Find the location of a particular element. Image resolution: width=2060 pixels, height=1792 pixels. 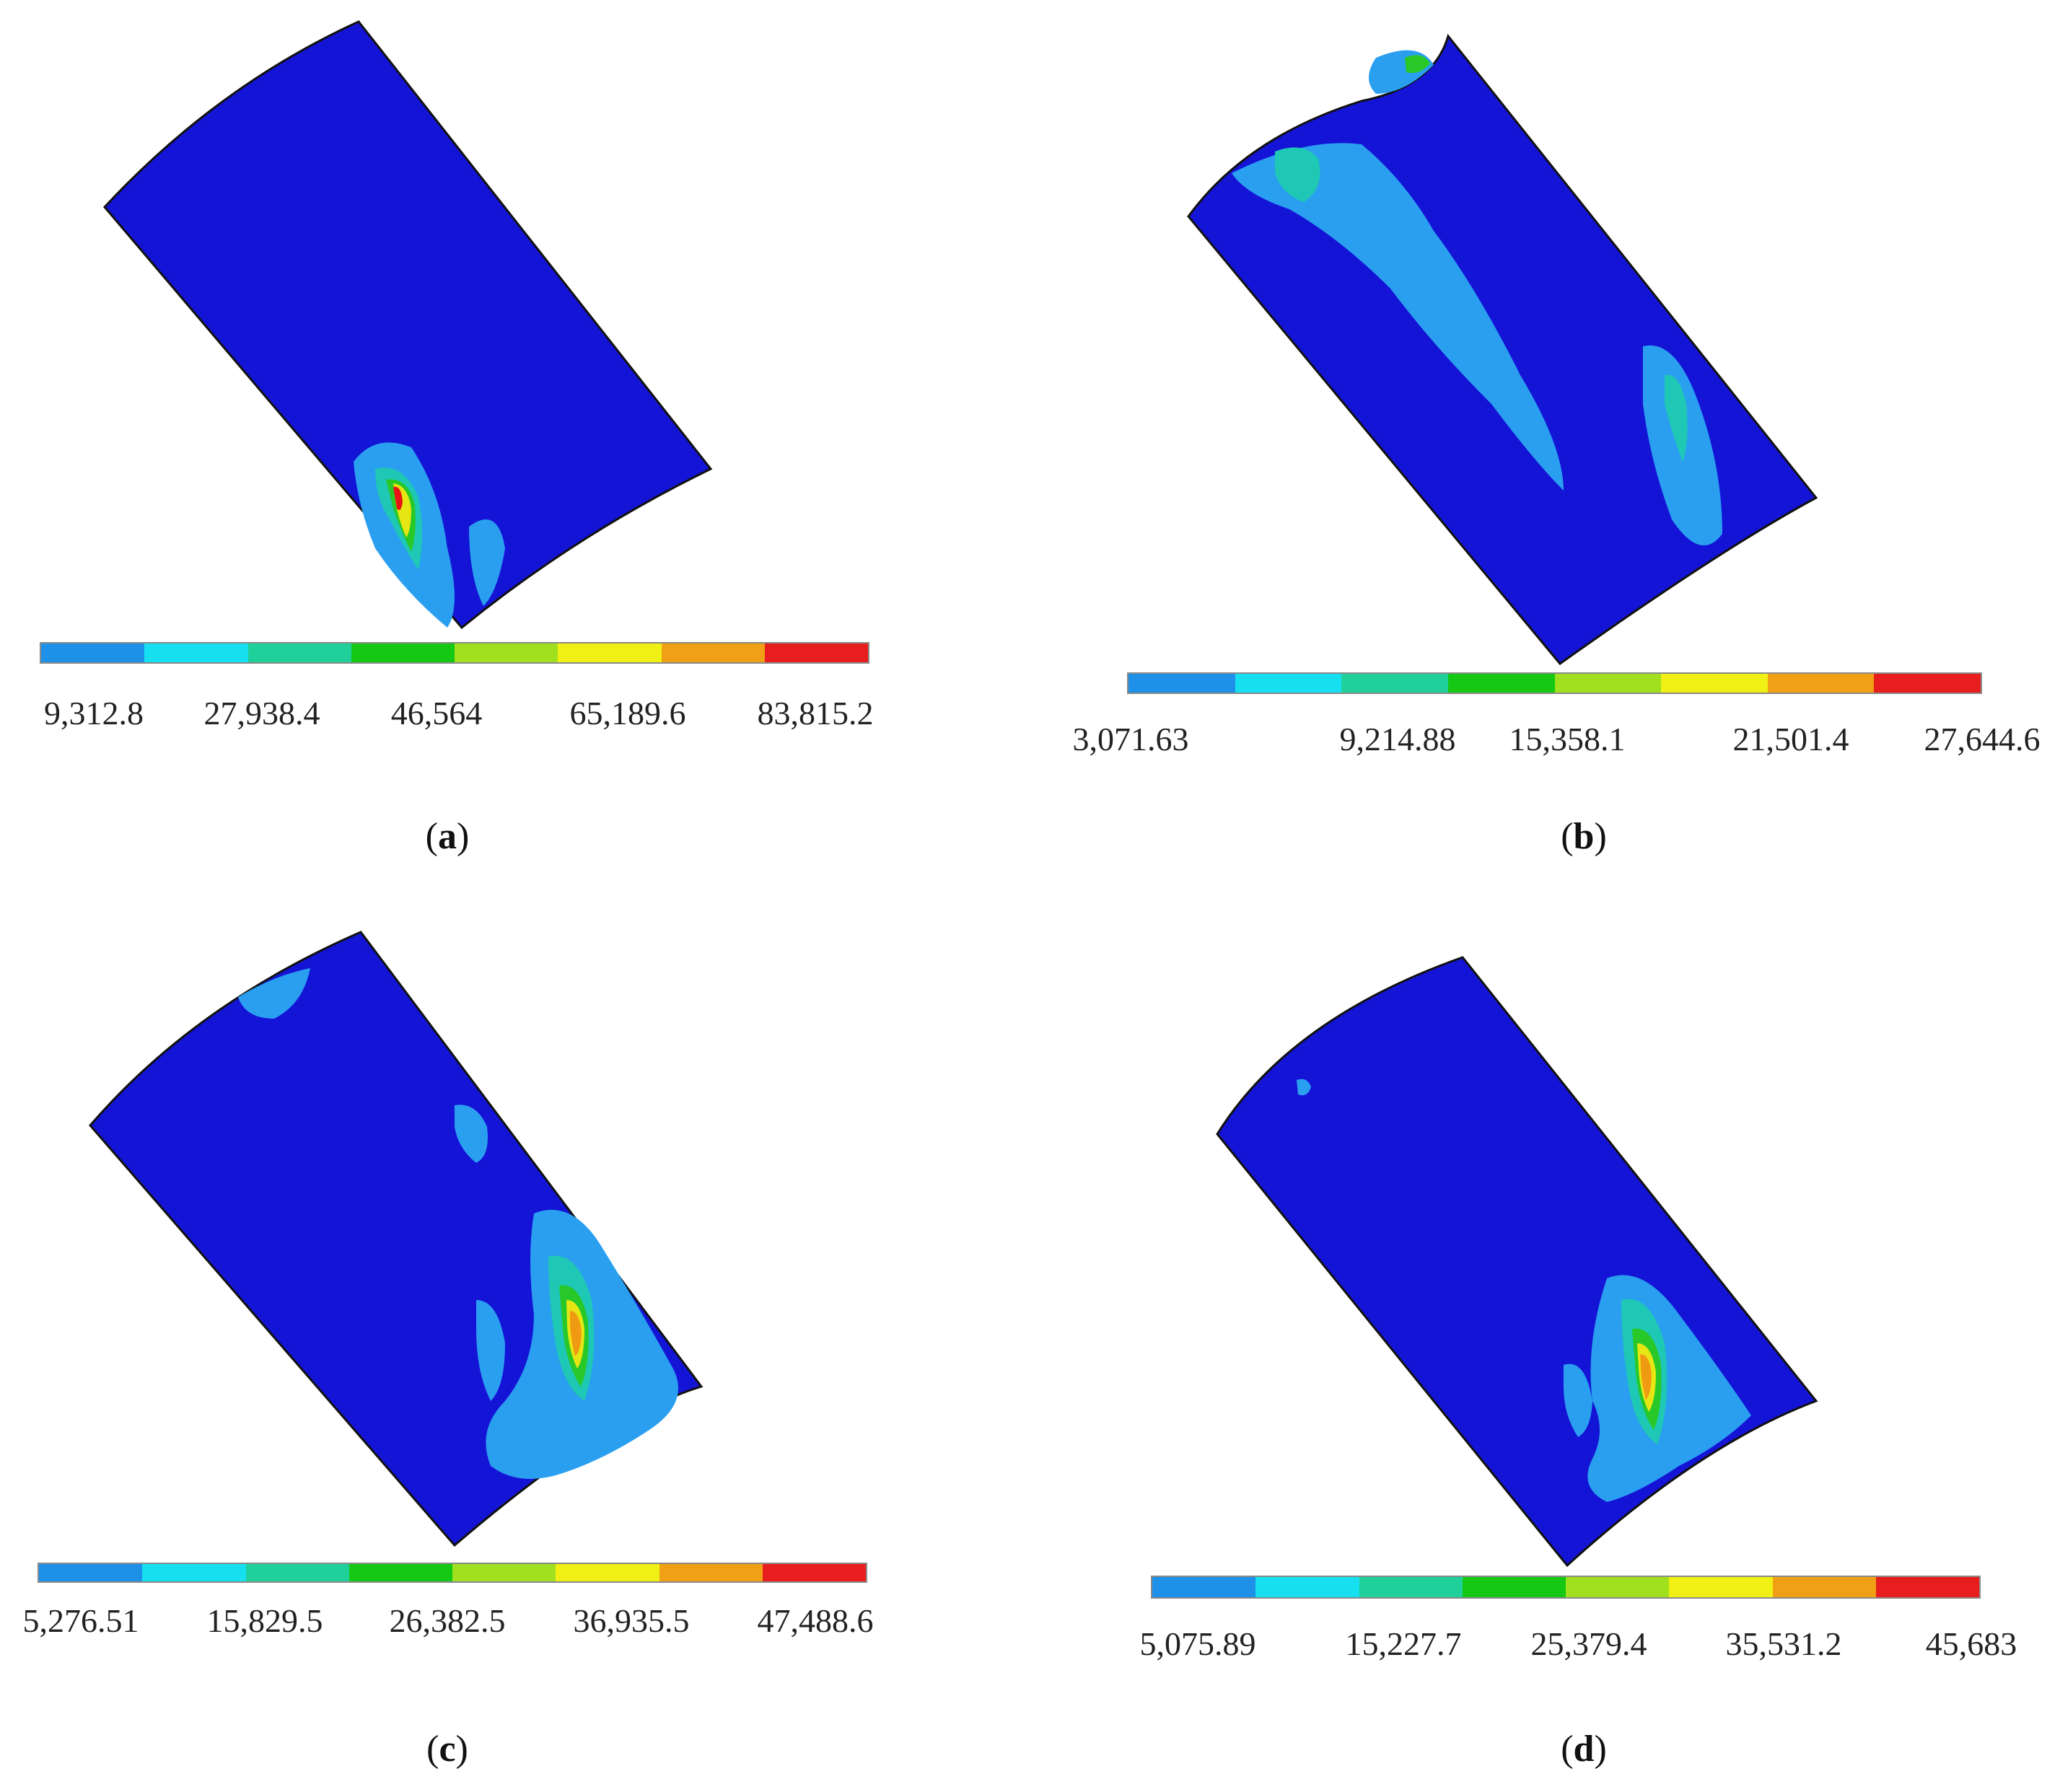

shell-surface-d is located at coordinates (1517, 1262).